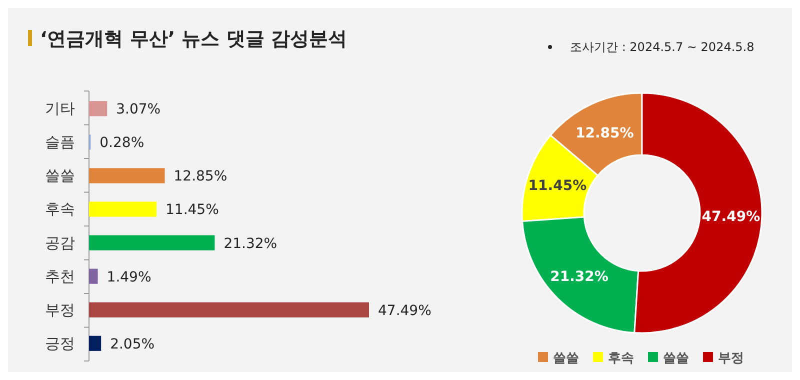 This screenshot has width=800, height=380. I want to click on y-tick-label: 긍정, so click(60, 343).